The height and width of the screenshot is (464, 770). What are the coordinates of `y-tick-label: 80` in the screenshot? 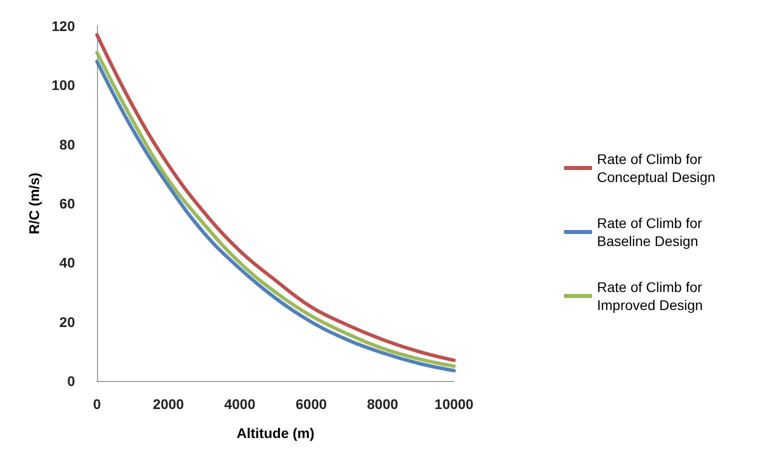 It's located at (67, 144).